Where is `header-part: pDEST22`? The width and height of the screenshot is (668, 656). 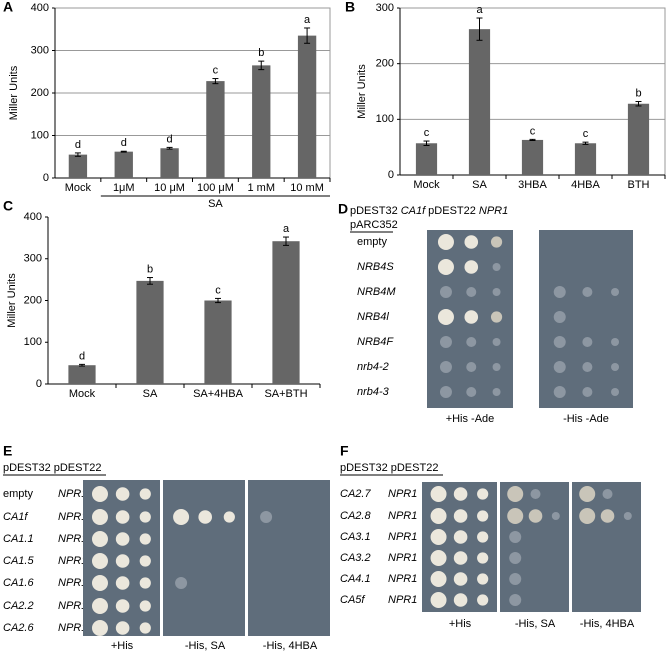
header-part: pDEST22 is located at coordinates (452, 211).